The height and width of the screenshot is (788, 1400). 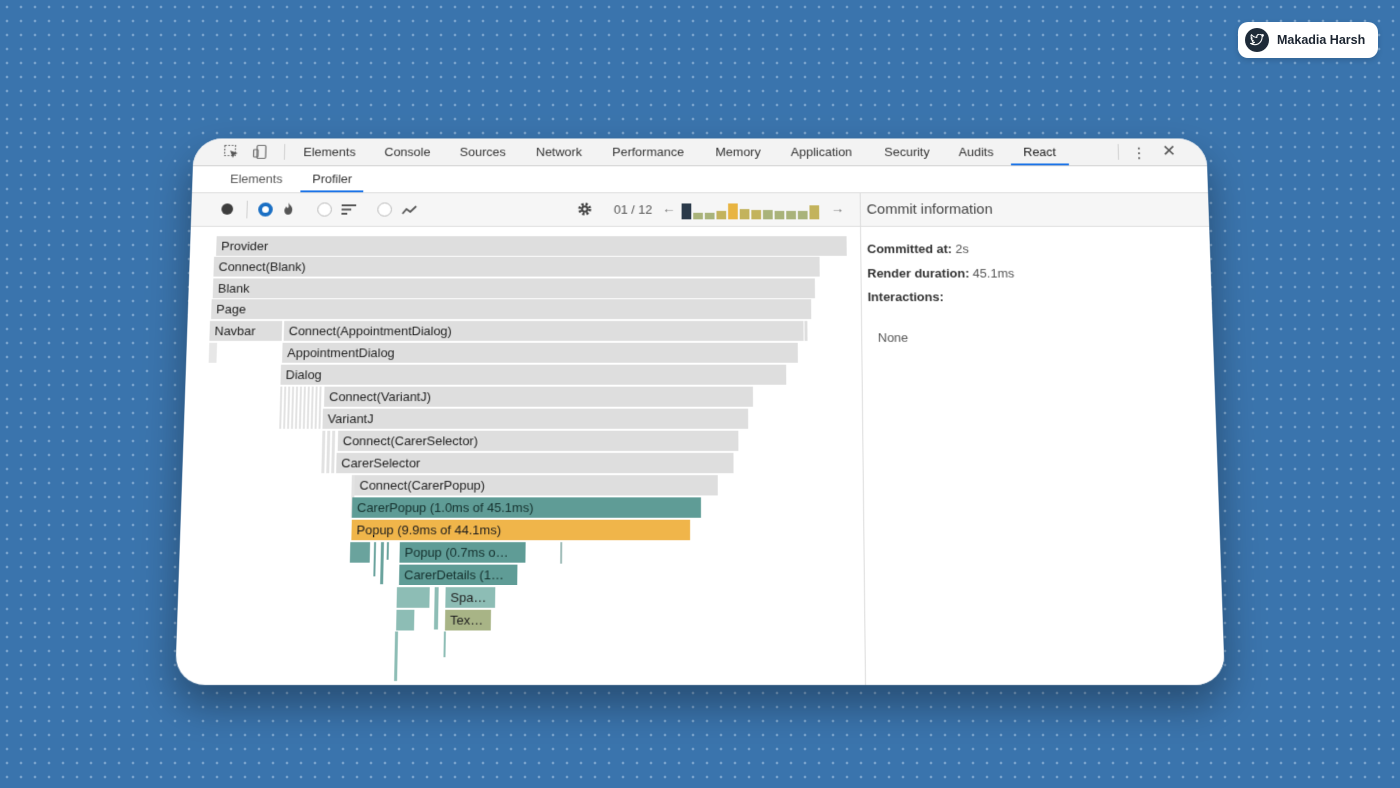 I want to click on flame-node-connect-carer-selector: Connect(CarerSelector), so click(x=538, y=441).